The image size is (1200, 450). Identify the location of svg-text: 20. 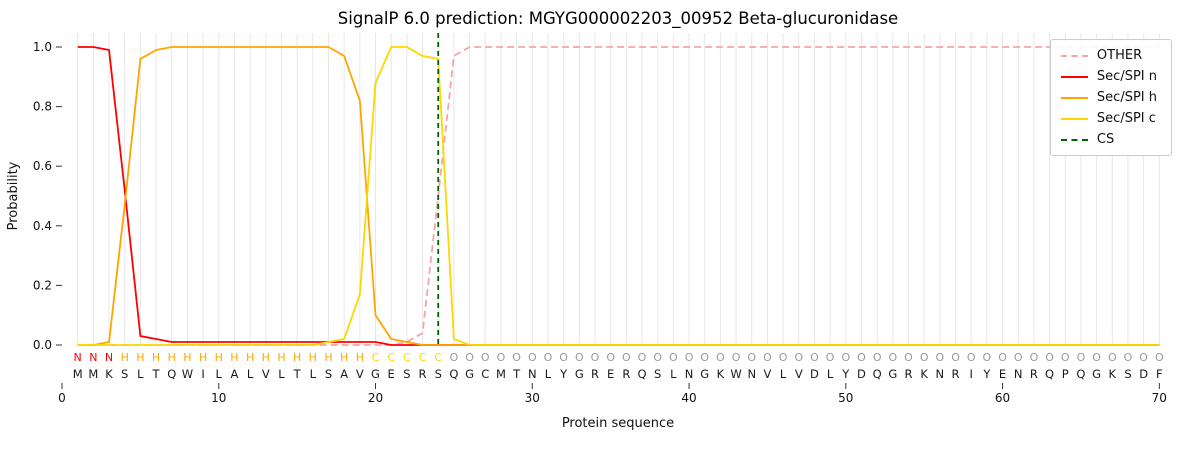
(375, 398).